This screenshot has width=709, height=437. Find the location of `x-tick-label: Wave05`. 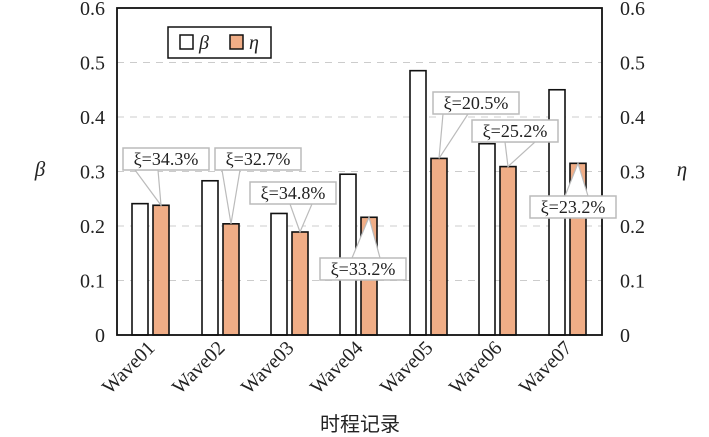

x-tick-label: Wave05 is located at coordinates (407, 368).